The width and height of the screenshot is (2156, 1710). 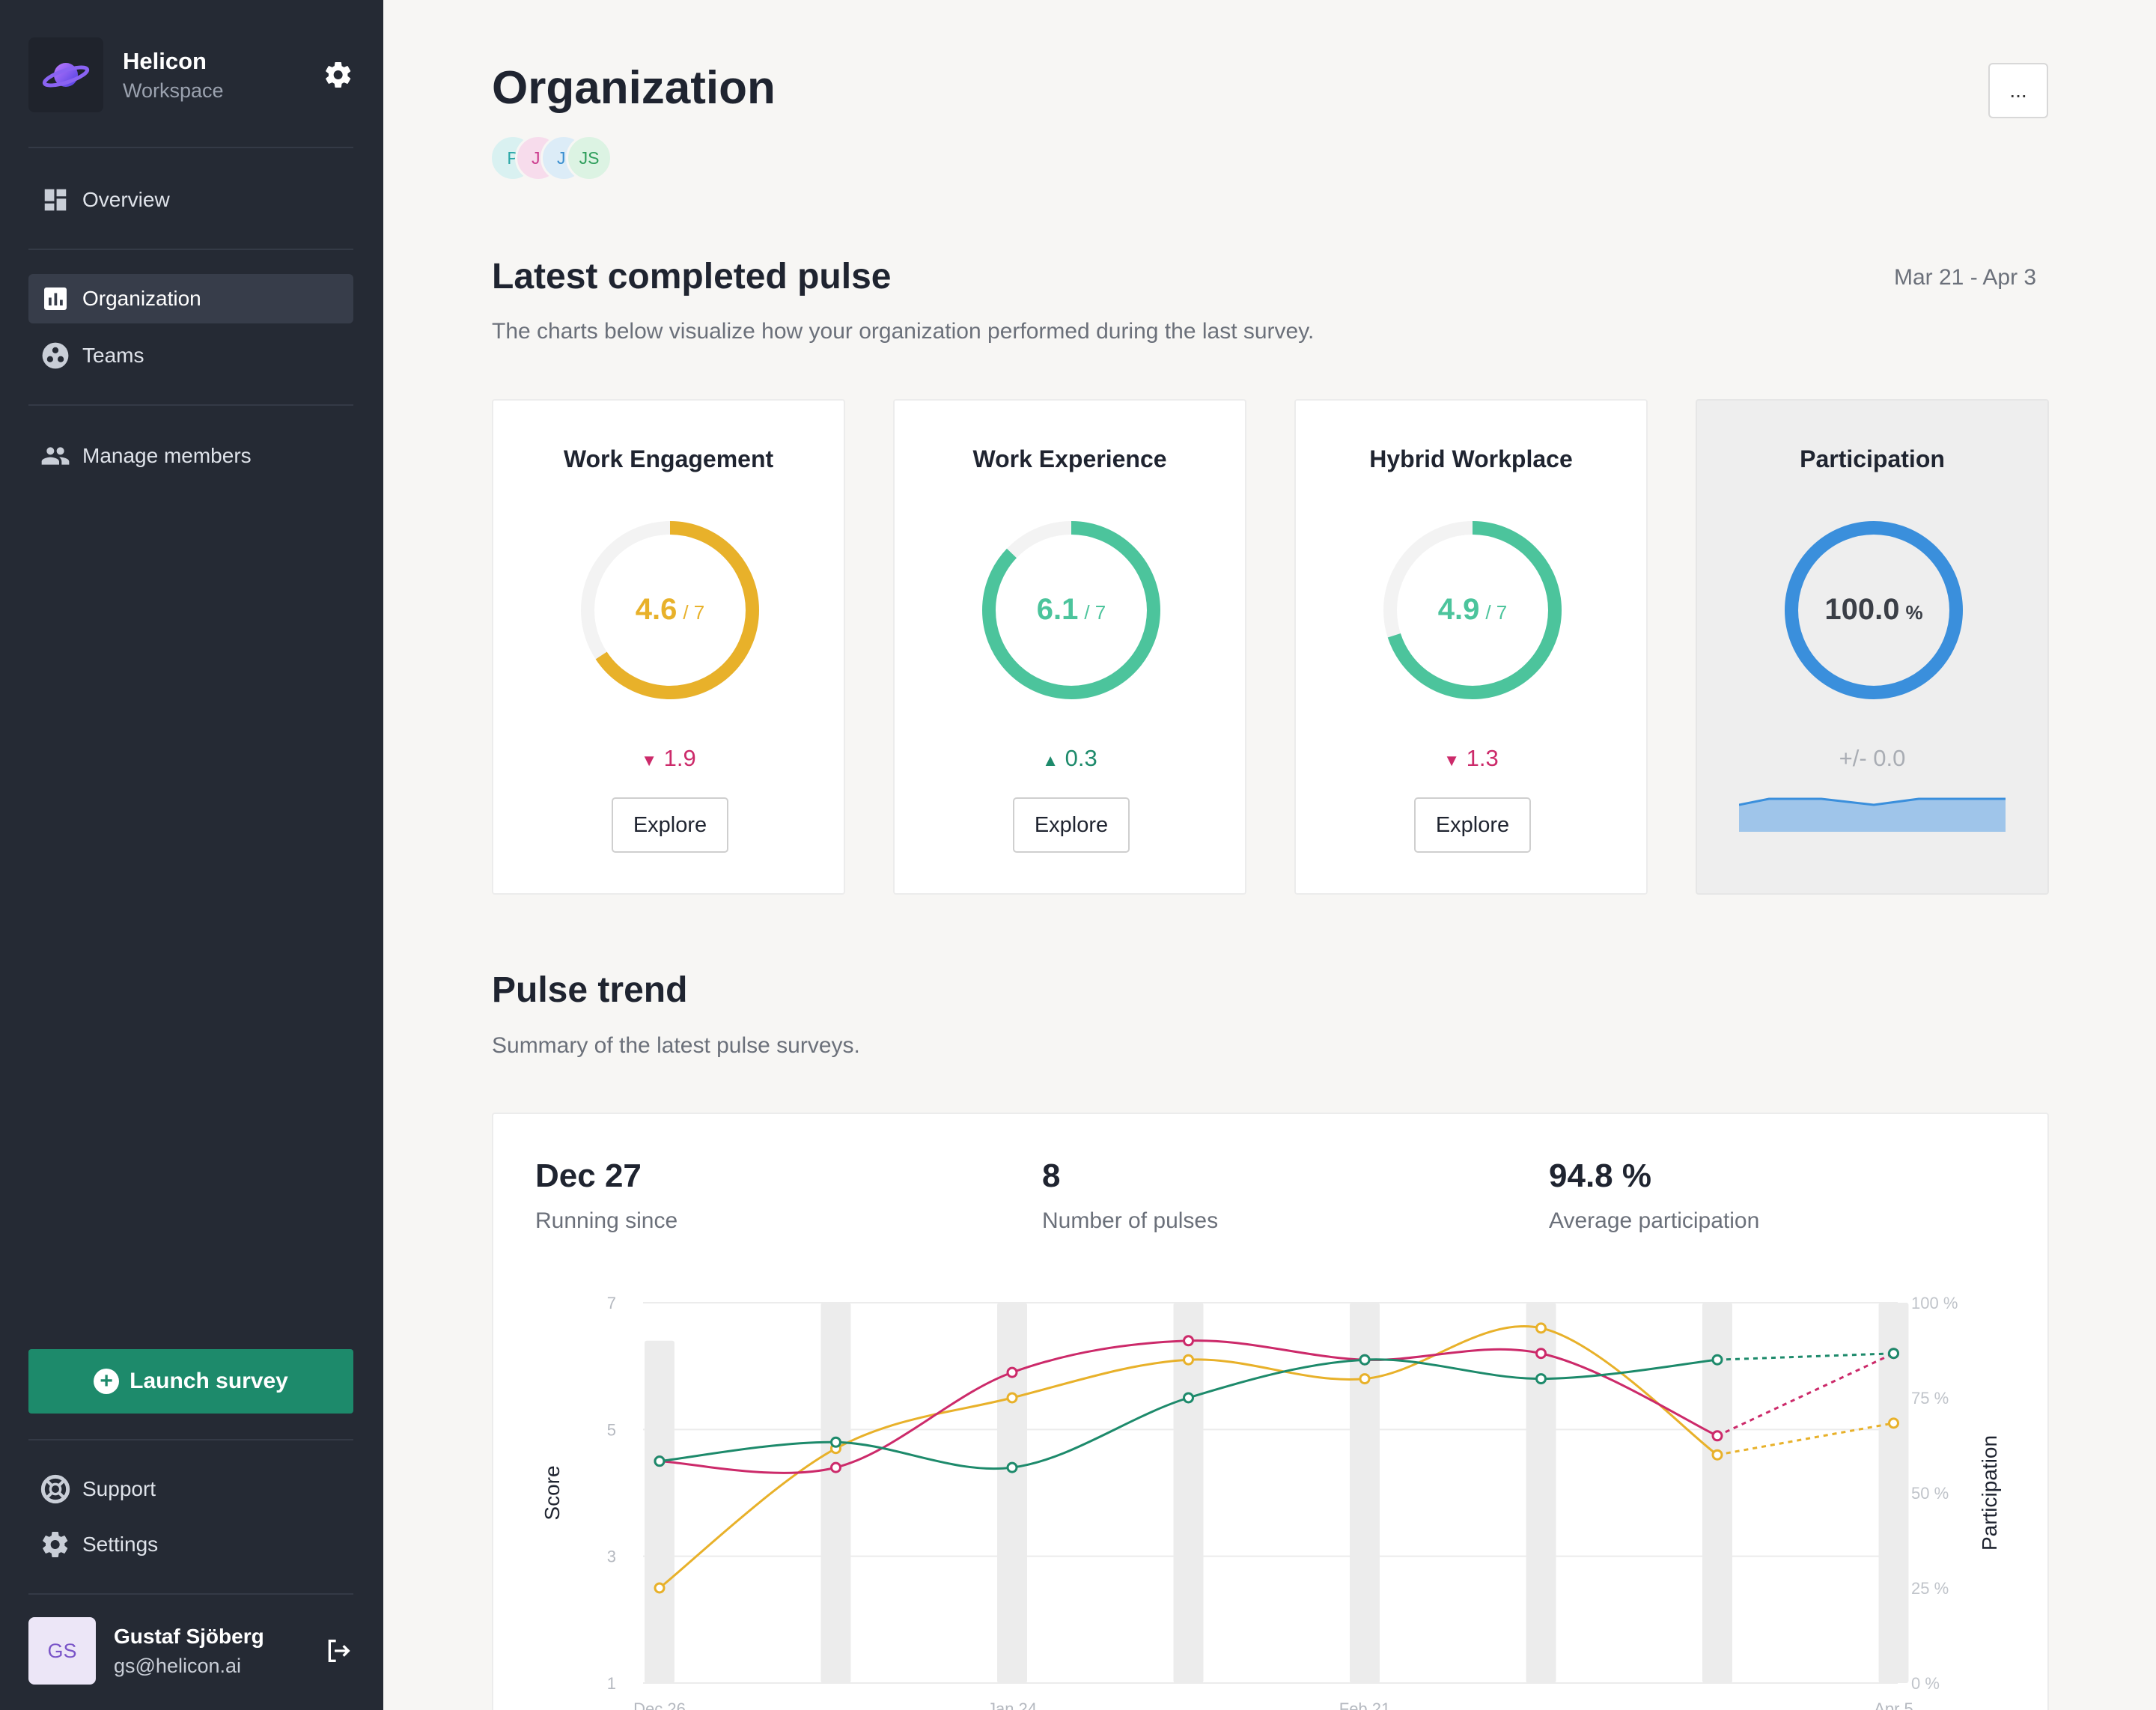 What do you see at coordinates (113, 355) in the screenshot?
I see `sidebar-item-label: Teams` at bounding box center [113, 355].